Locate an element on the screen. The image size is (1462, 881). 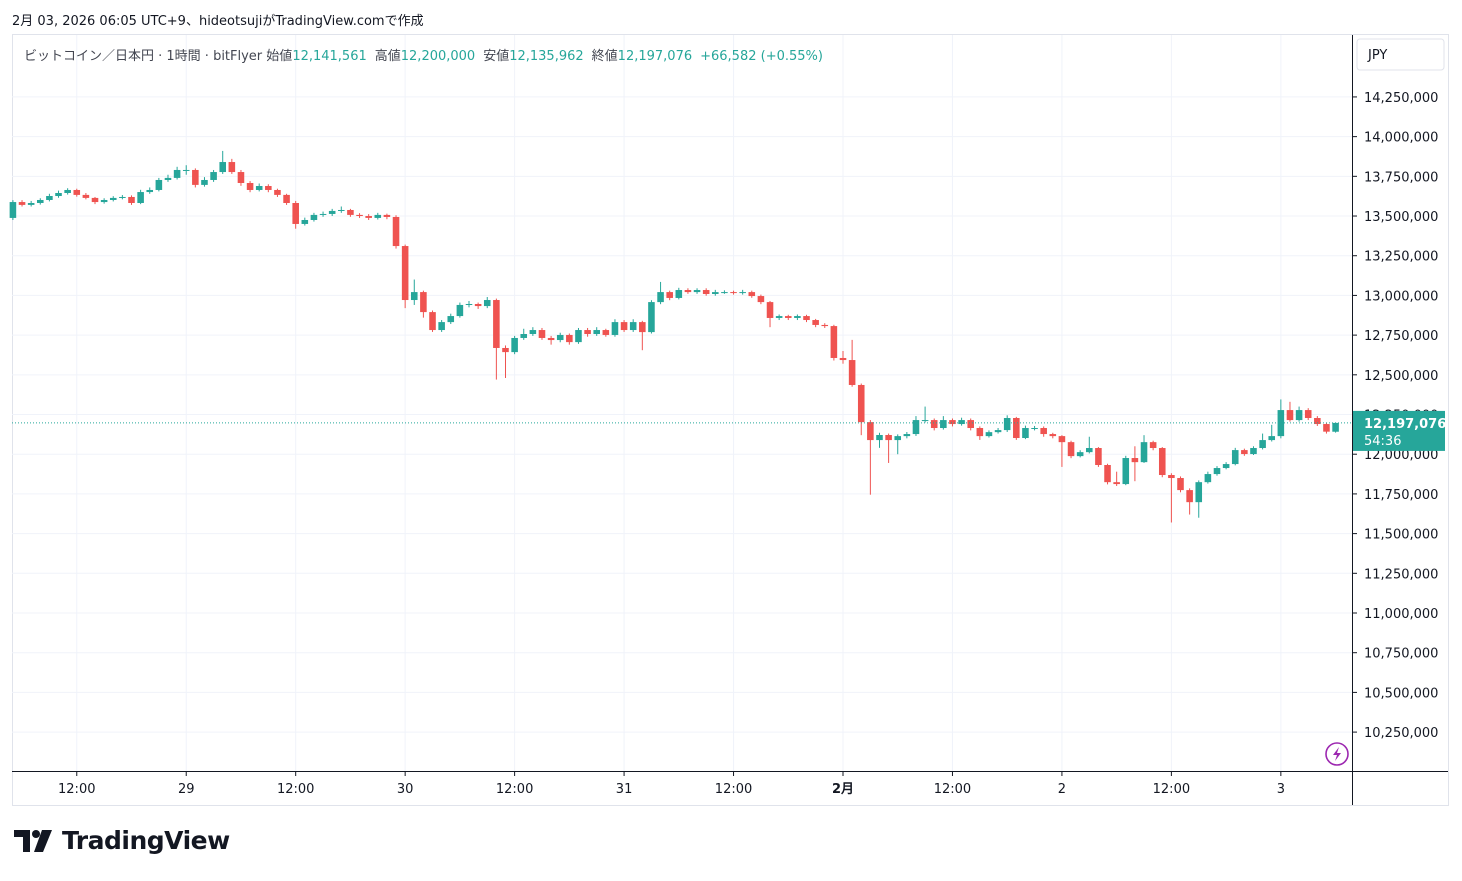
legend-label: 安値 is located at coordinates (496, 56).